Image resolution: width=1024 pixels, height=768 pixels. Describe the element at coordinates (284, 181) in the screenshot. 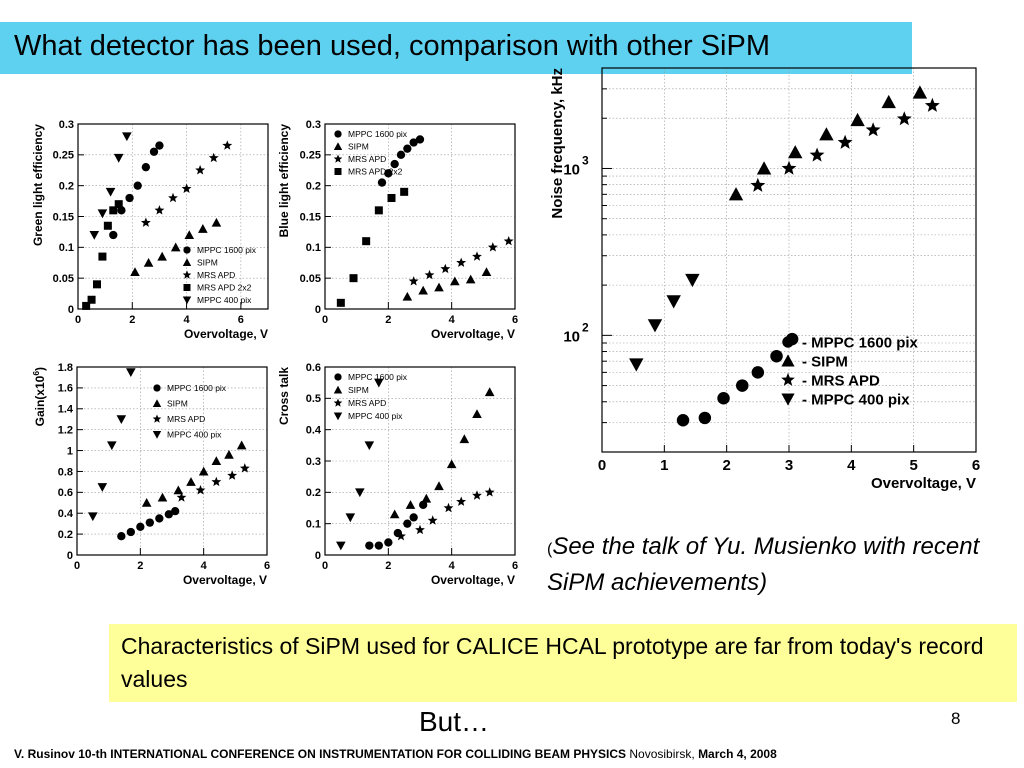

I see `y-axis-label: Blue light efficiency` at that location.